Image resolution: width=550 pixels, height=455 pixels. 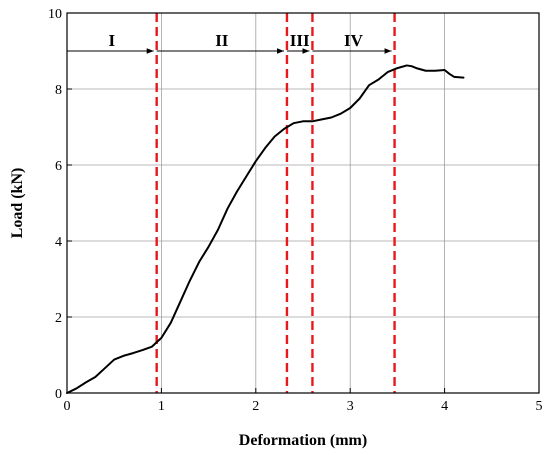 I want to click on x-tick-label-2: 2, so click(x=255, y=406).